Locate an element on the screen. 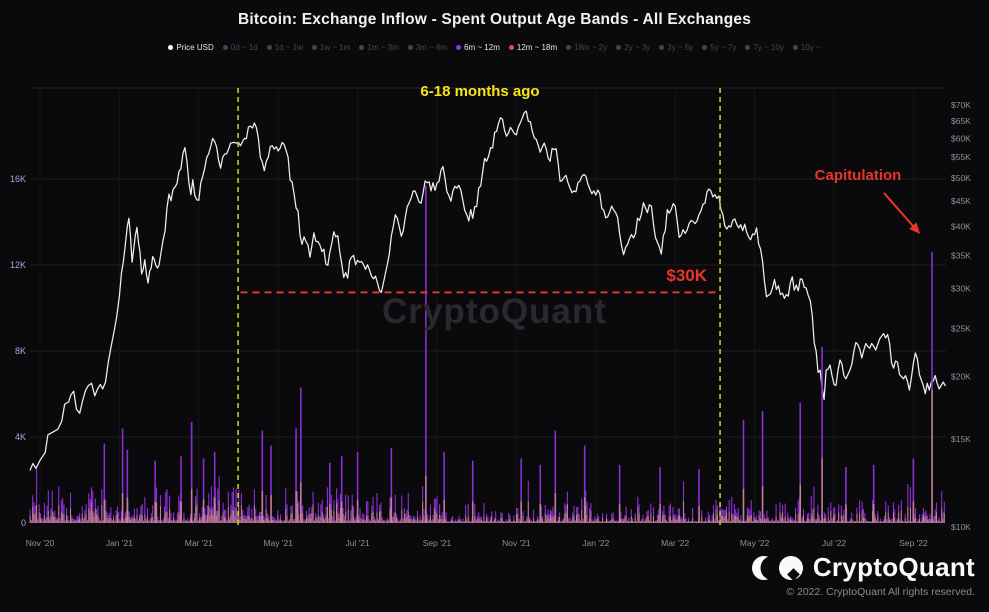  legend-item-label: 3m ~ 6m is located at coordinates (431, 47).